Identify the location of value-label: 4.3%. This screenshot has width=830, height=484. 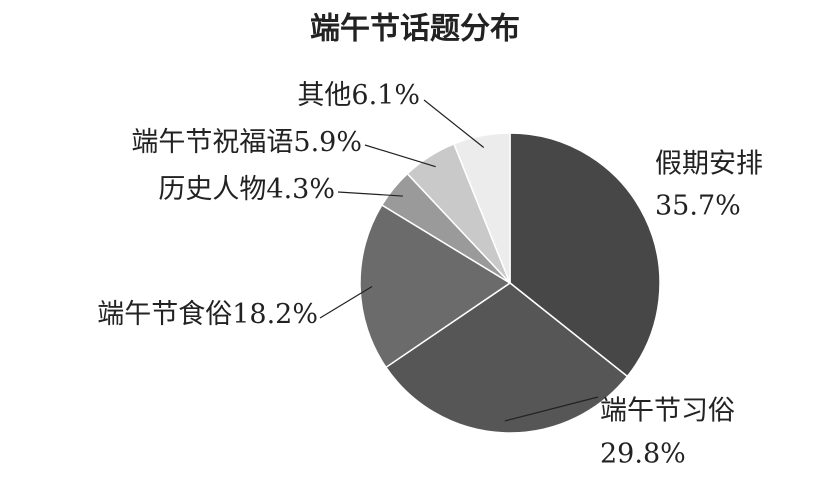
(300, 189).